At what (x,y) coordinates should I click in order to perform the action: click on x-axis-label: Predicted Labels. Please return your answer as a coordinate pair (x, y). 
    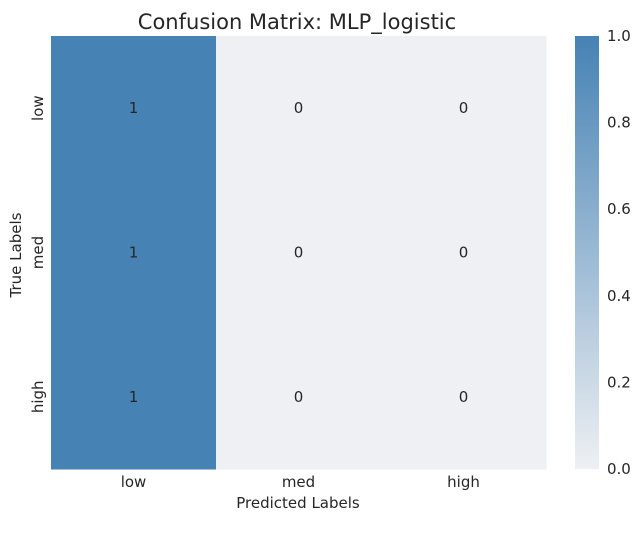
    Looking at the image, I should click on (298, 503).